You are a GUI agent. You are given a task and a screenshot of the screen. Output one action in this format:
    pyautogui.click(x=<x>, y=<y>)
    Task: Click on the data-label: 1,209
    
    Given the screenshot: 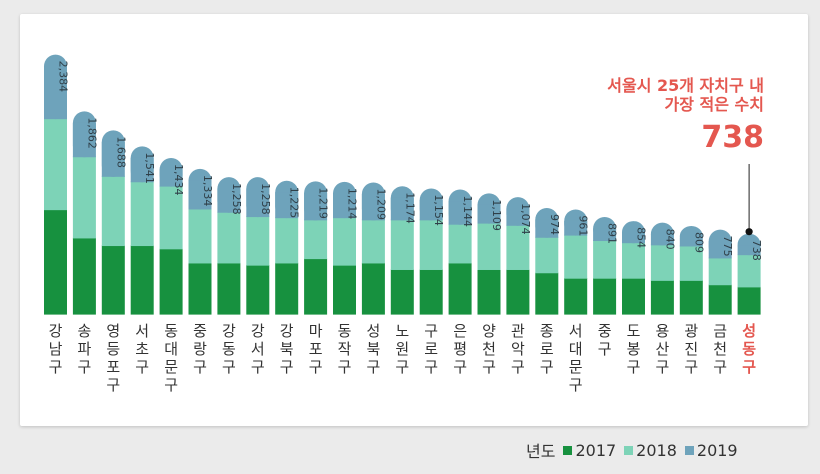 What is the action you would take?
    pyautogui.click(x=380, y=204)
    